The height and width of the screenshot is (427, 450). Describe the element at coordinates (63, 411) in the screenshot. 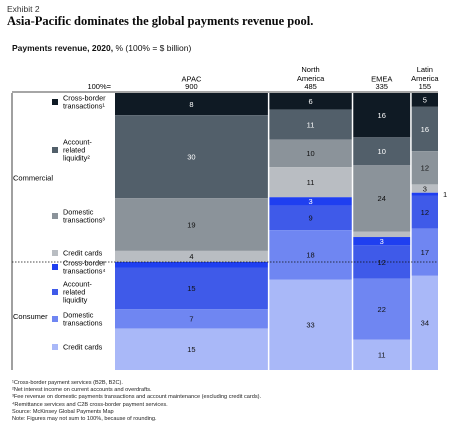

I see `footnote-source: Source: McKinsey Global Payments Map` at that location.